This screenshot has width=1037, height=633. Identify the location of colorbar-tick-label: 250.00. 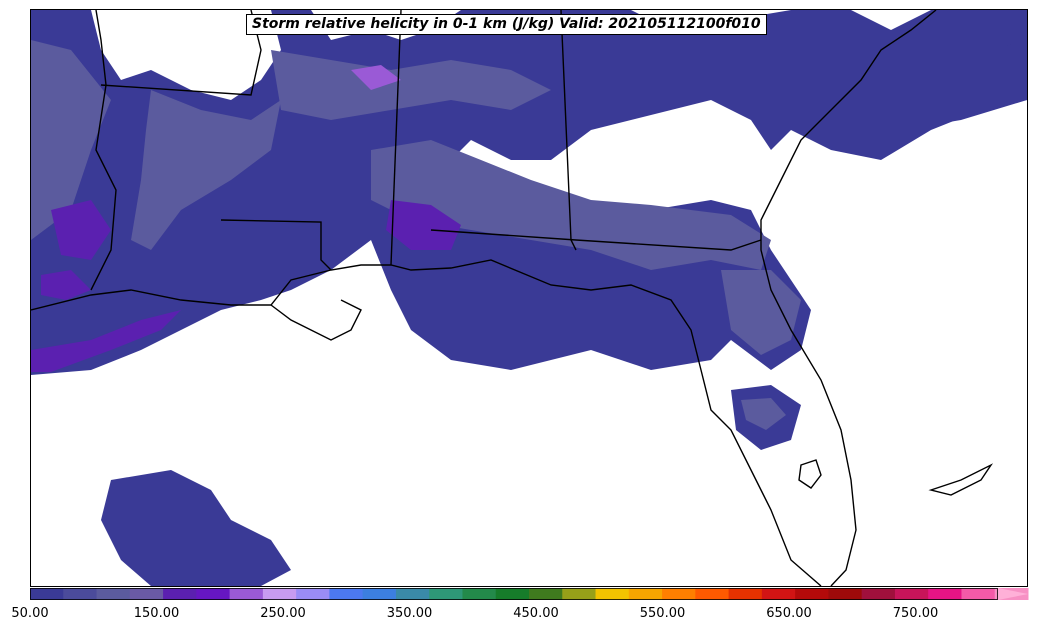
(283, 613).